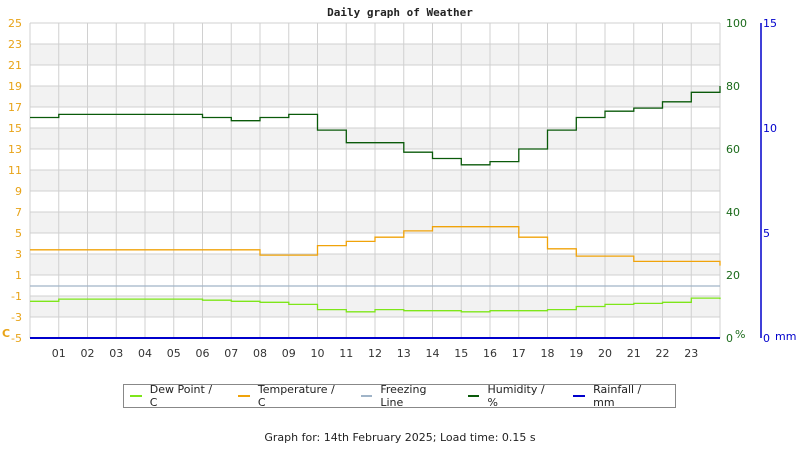 This screenshot has width=800, height=450. Describe the element at coordinates (18, 191) in the screenshot. I see `left-axis-tick: 9` at that location.